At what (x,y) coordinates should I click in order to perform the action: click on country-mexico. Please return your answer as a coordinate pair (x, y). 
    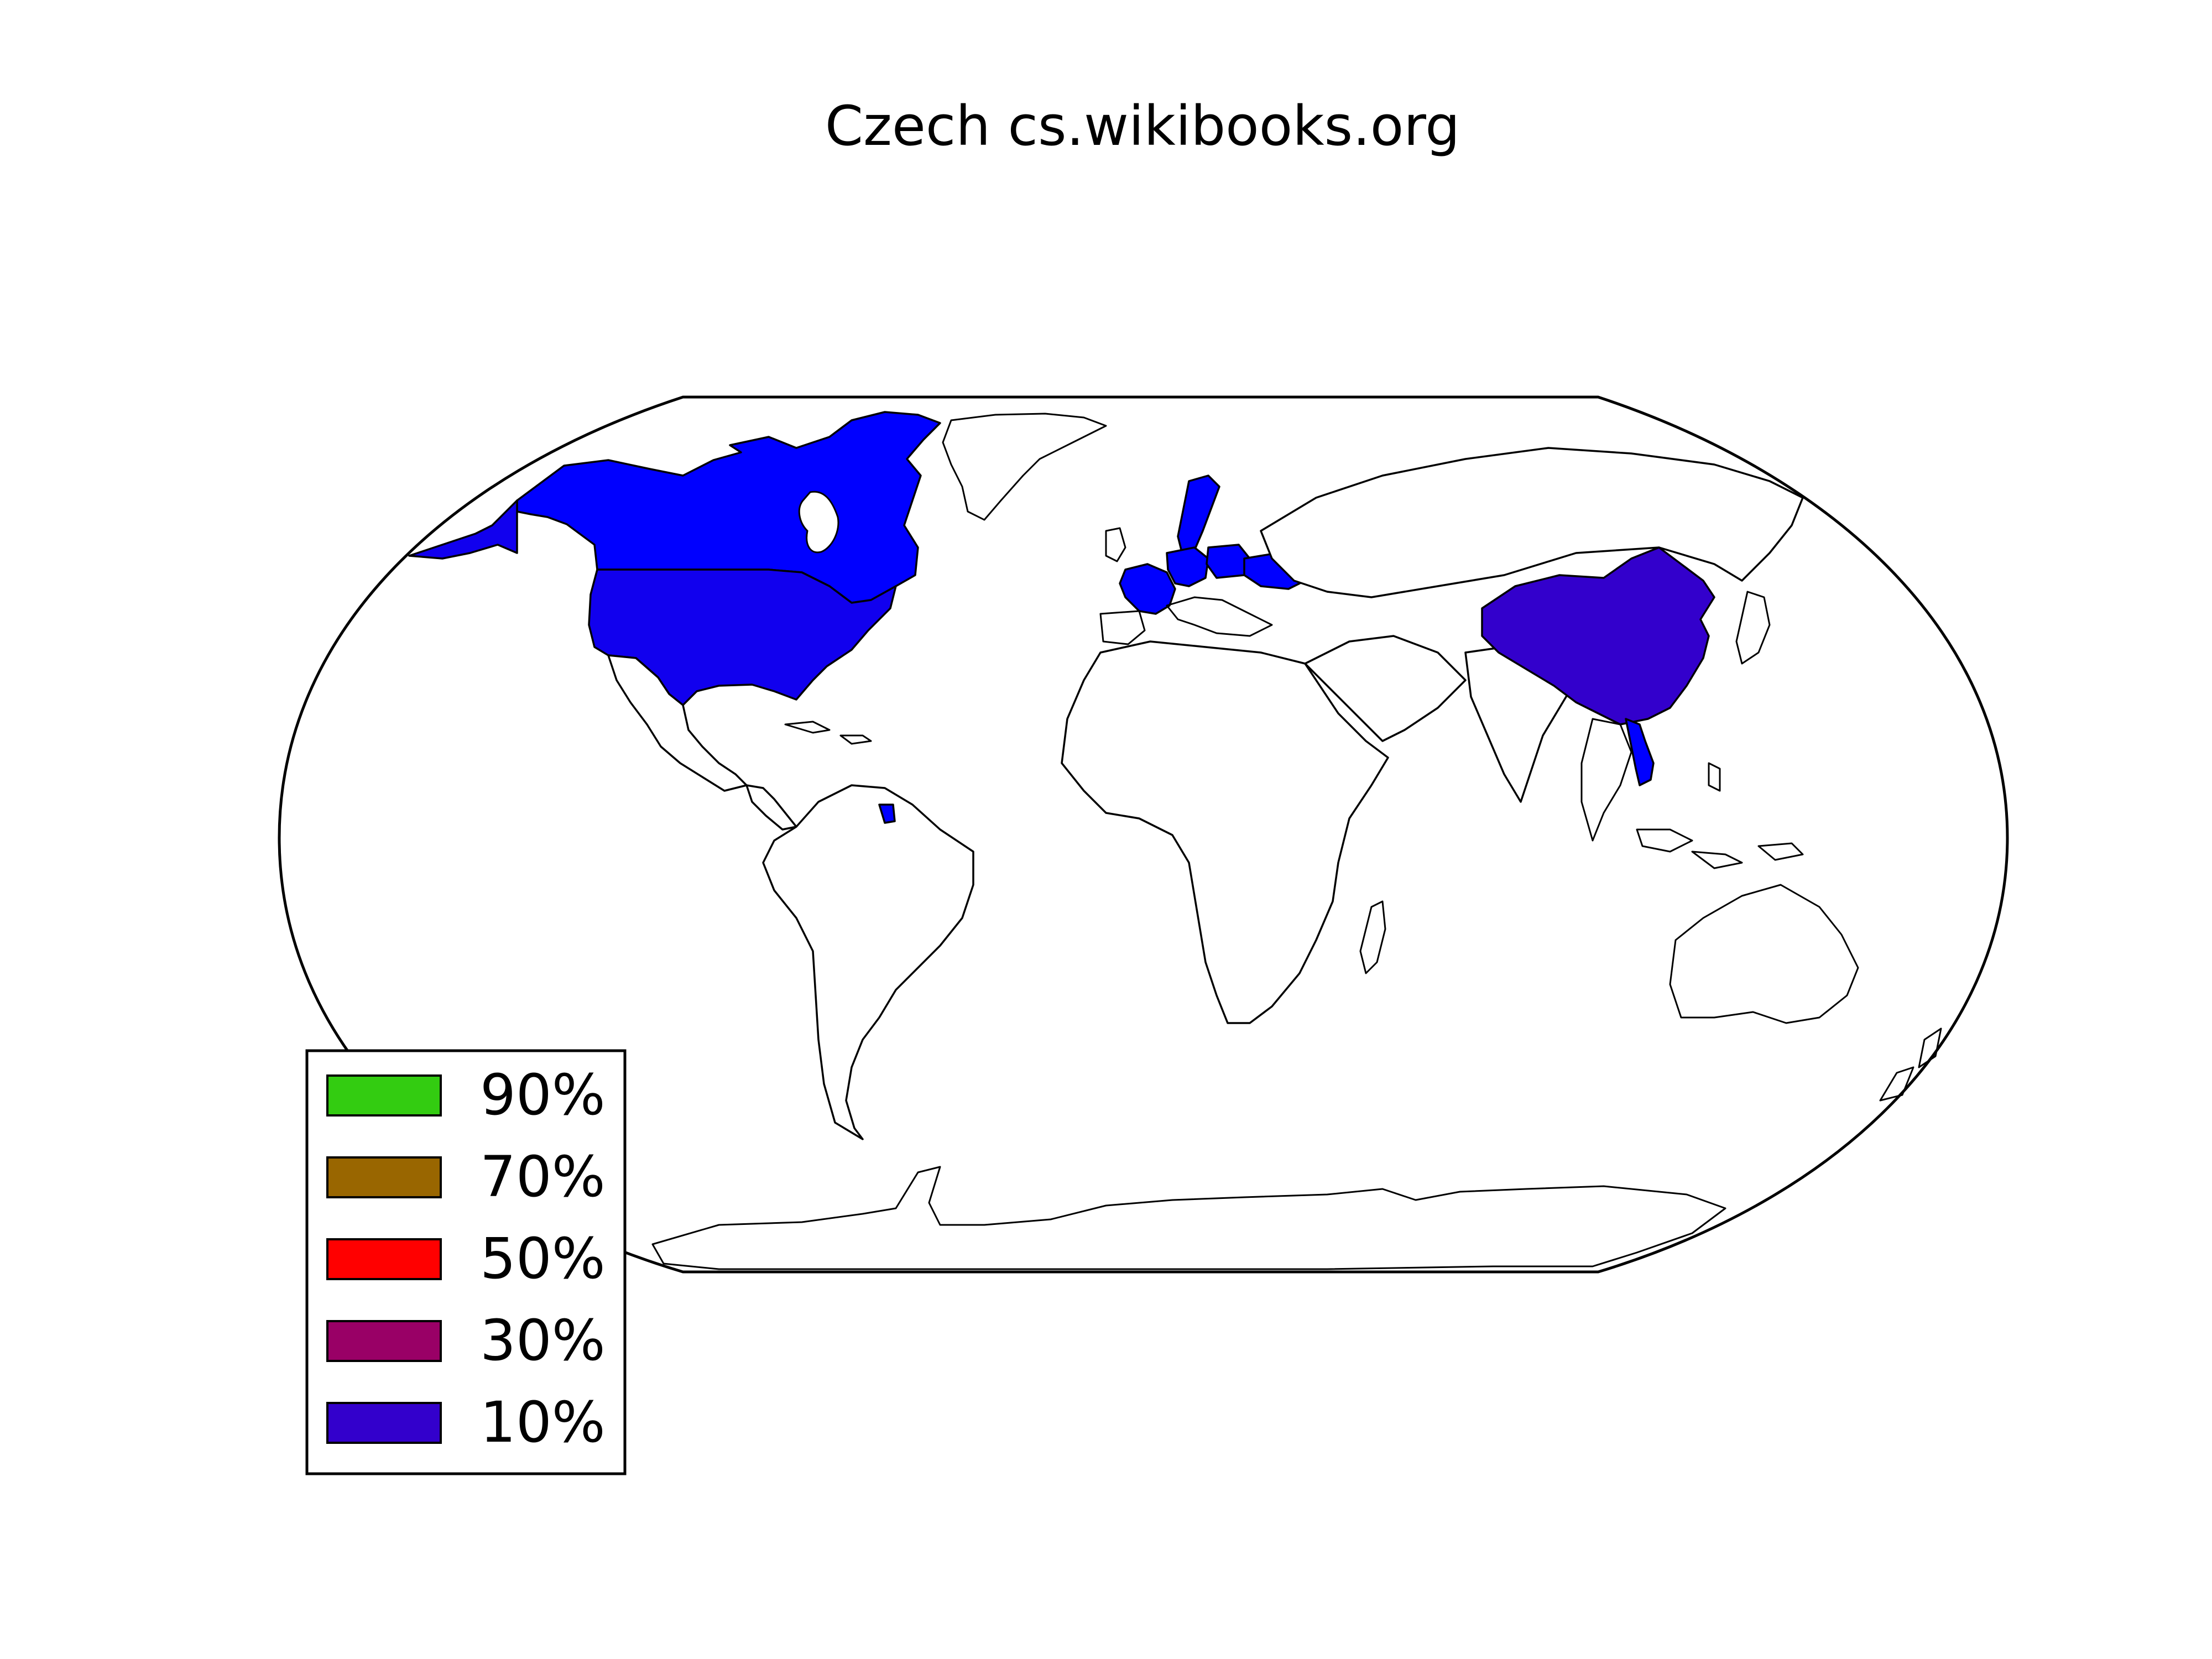
    Looking at the image, I should click on (677, 723).